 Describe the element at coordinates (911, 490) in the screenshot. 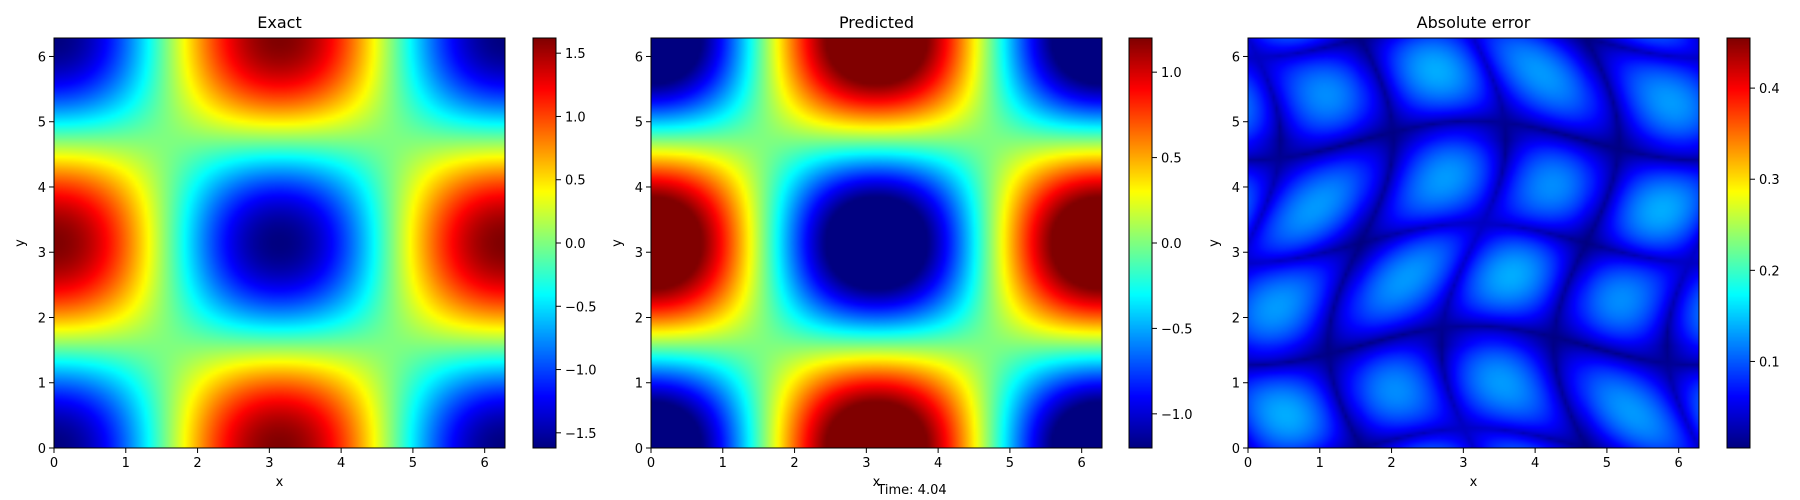

I see `time-label: Time: 4.04` at that location.